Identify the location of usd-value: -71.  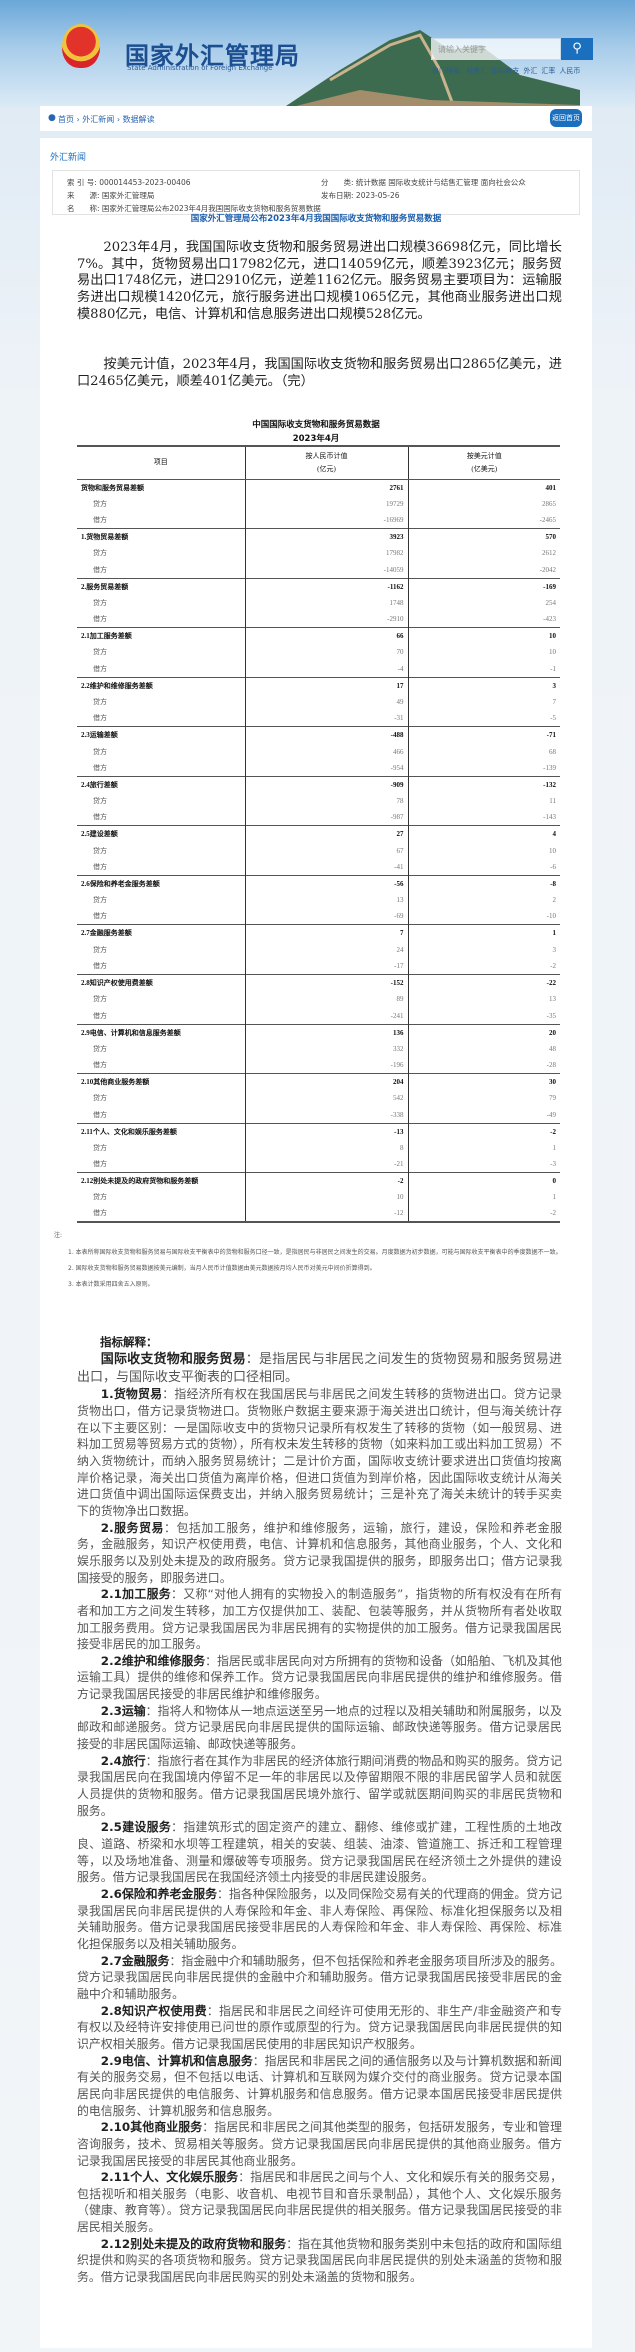
(483, 735).